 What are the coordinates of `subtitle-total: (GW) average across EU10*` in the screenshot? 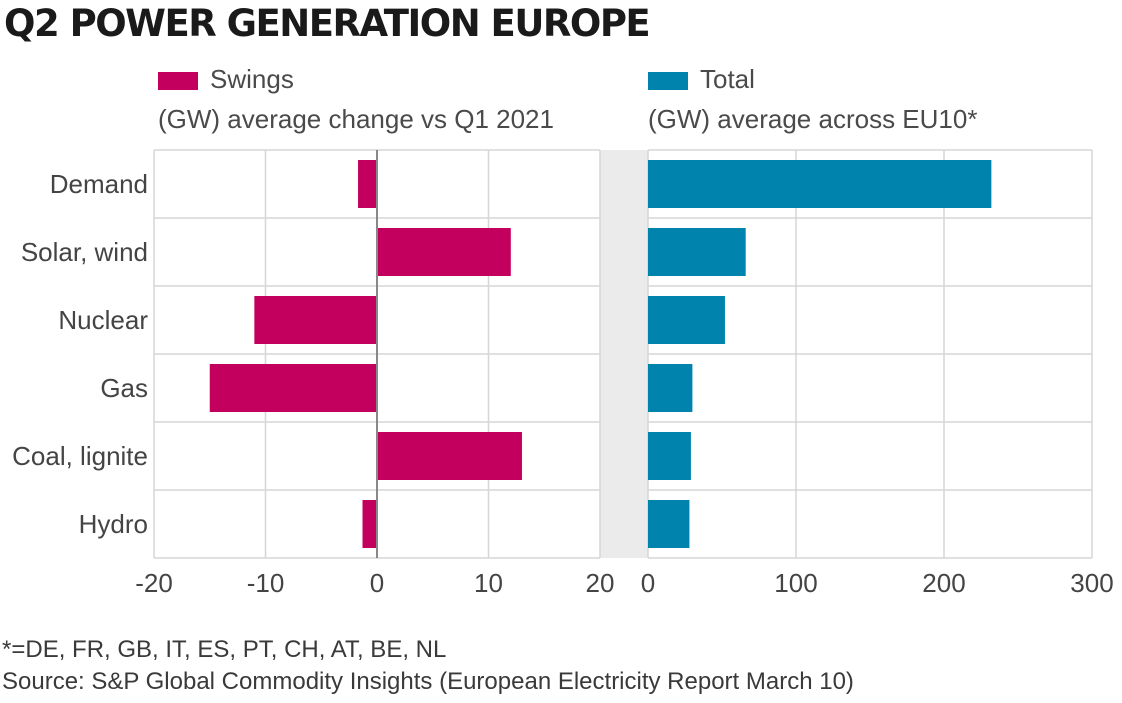 It's located at (813, 119).